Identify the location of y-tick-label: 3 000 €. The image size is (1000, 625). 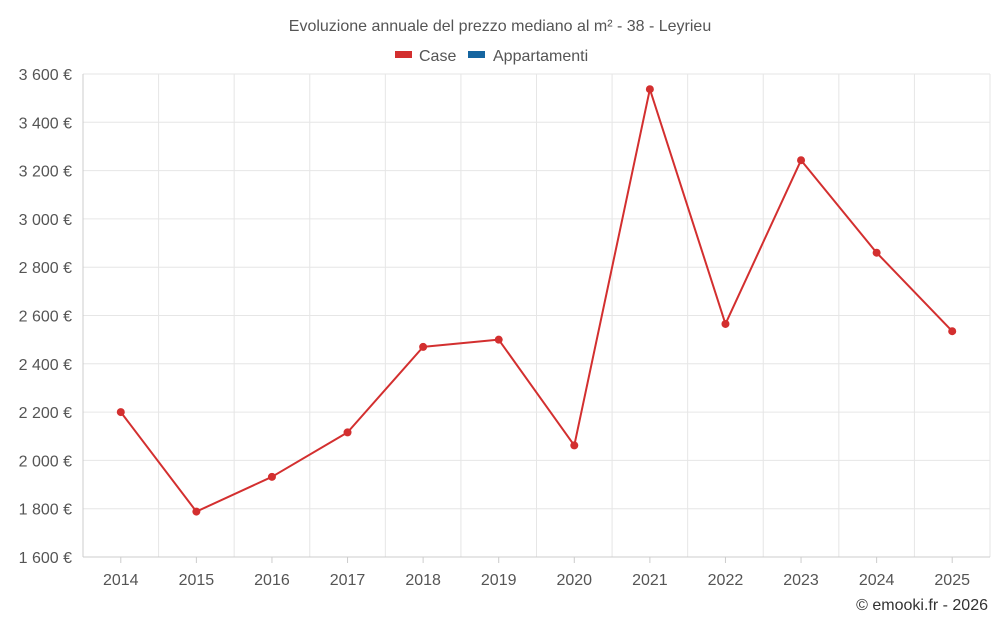
(45, 220).